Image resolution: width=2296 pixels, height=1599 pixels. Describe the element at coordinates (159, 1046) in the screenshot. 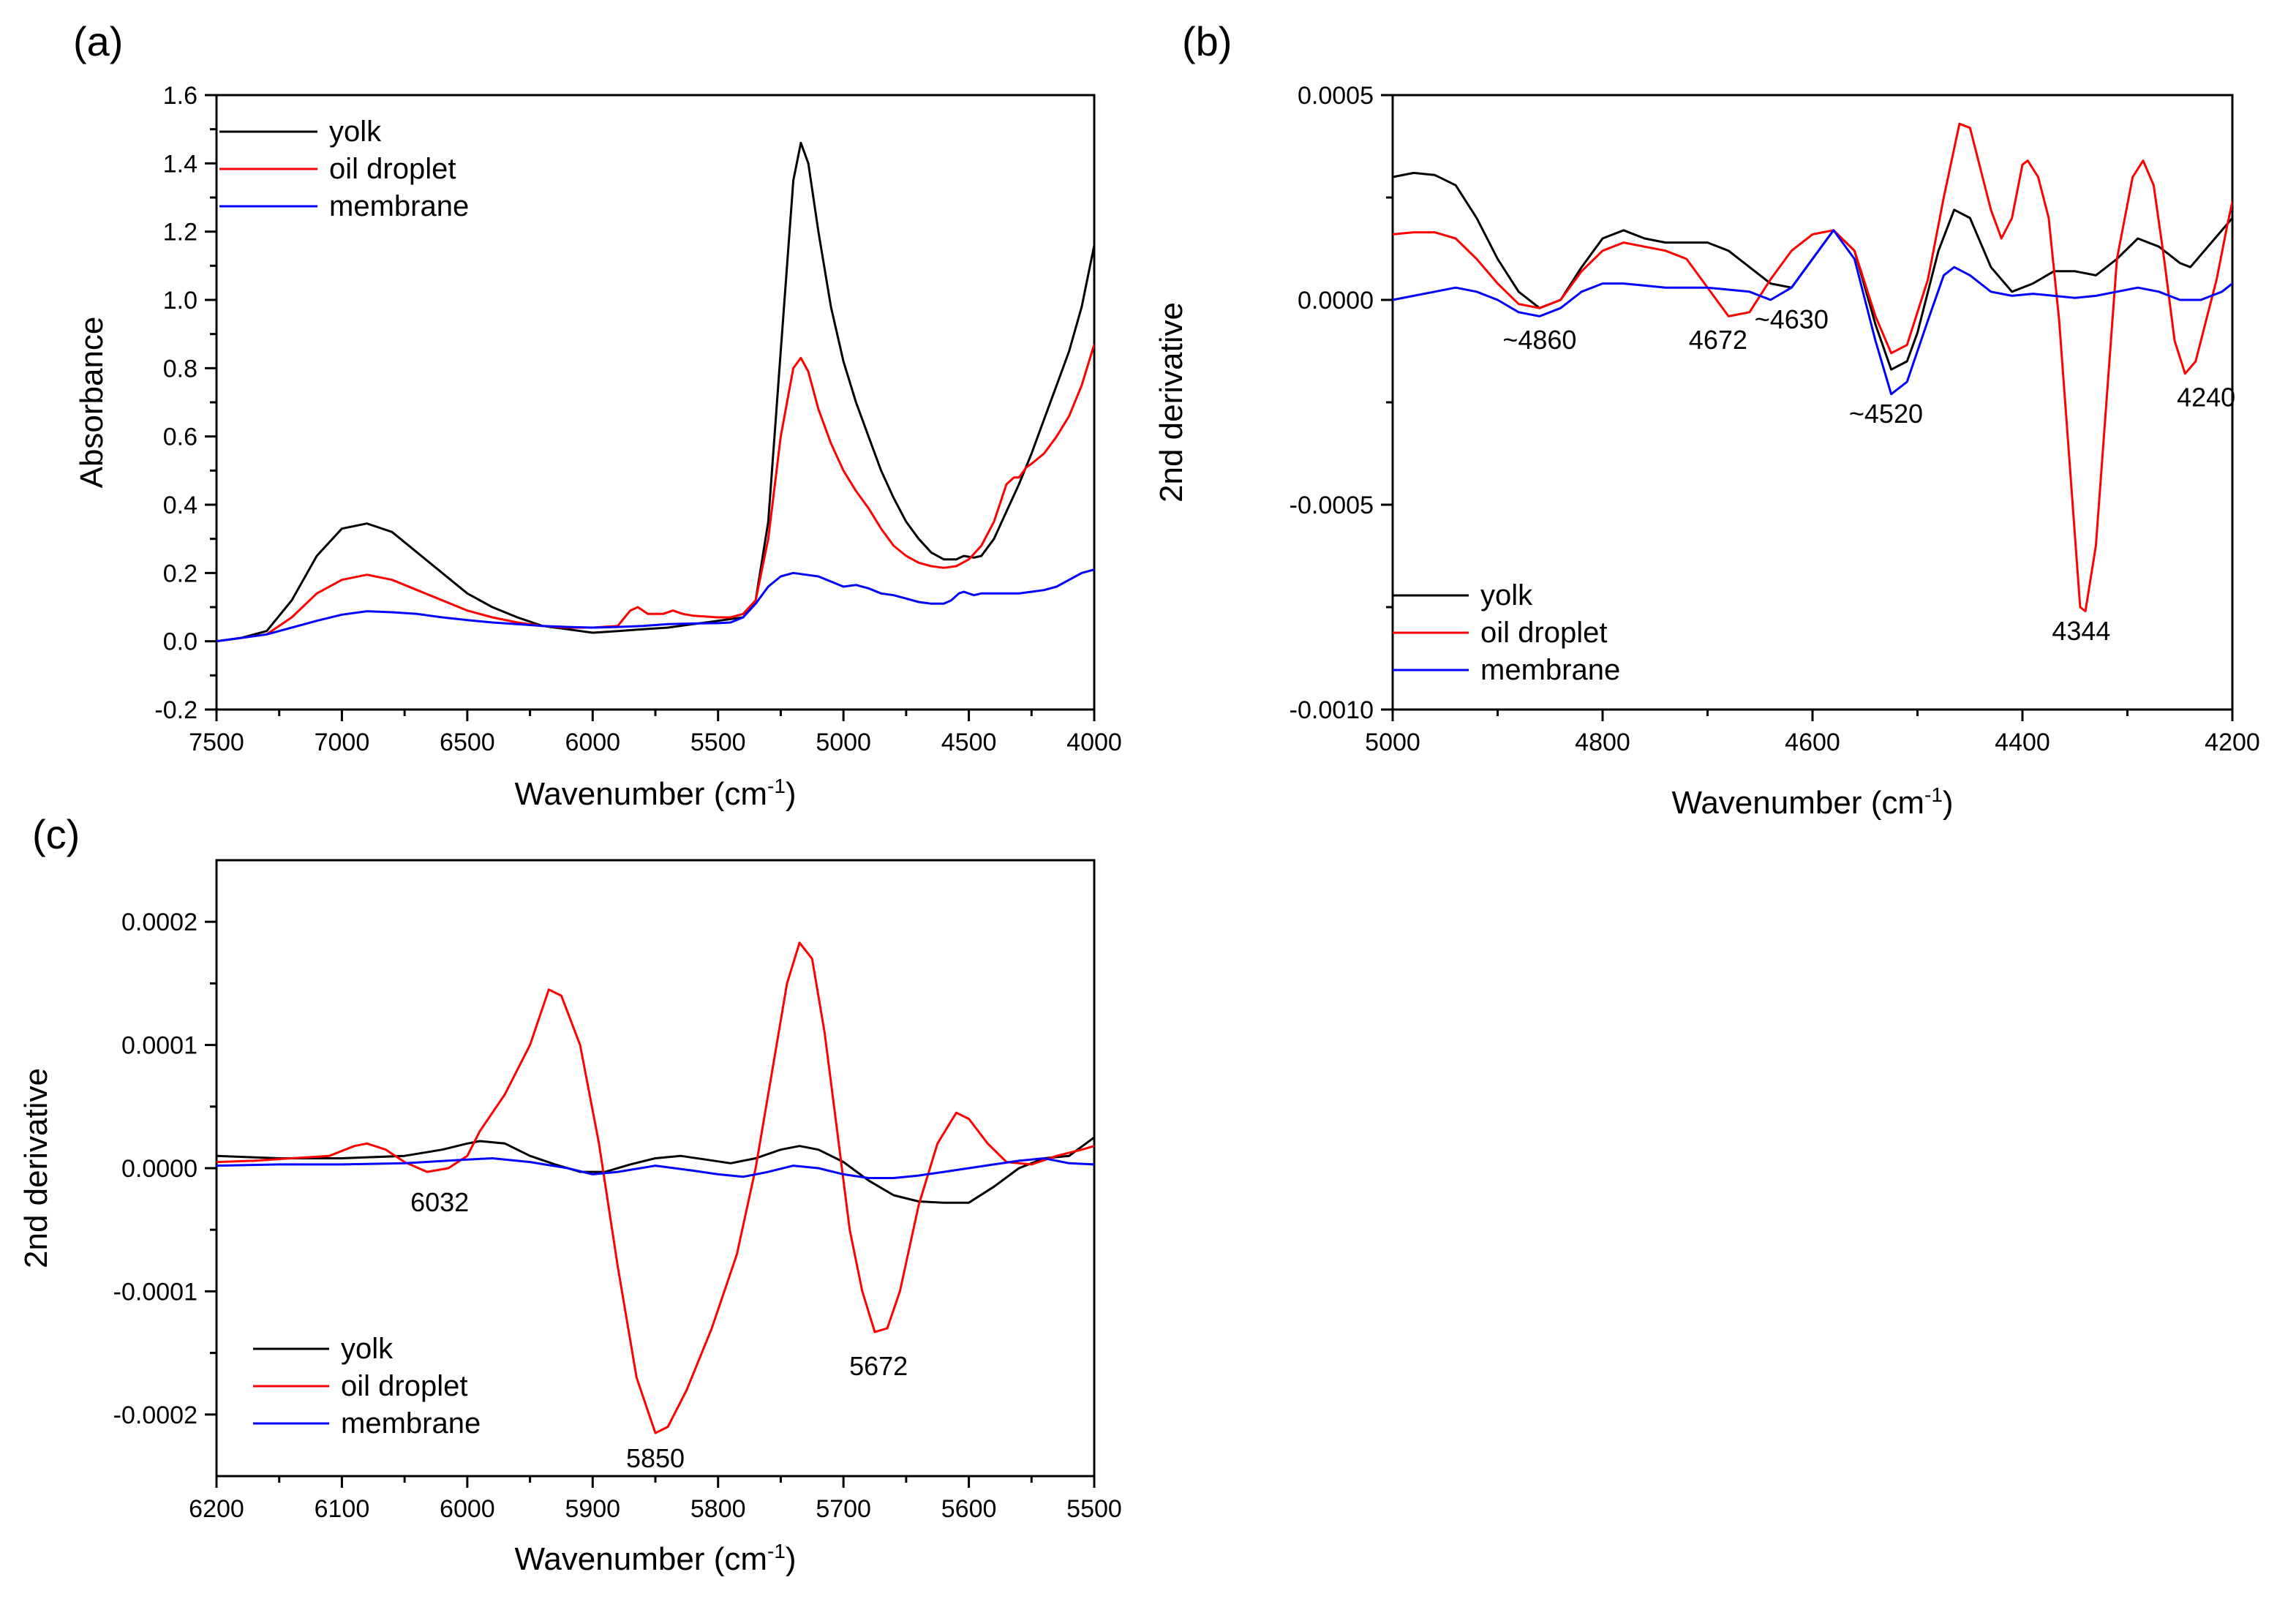

I see `y-tick-label: 0.0001` at that location.